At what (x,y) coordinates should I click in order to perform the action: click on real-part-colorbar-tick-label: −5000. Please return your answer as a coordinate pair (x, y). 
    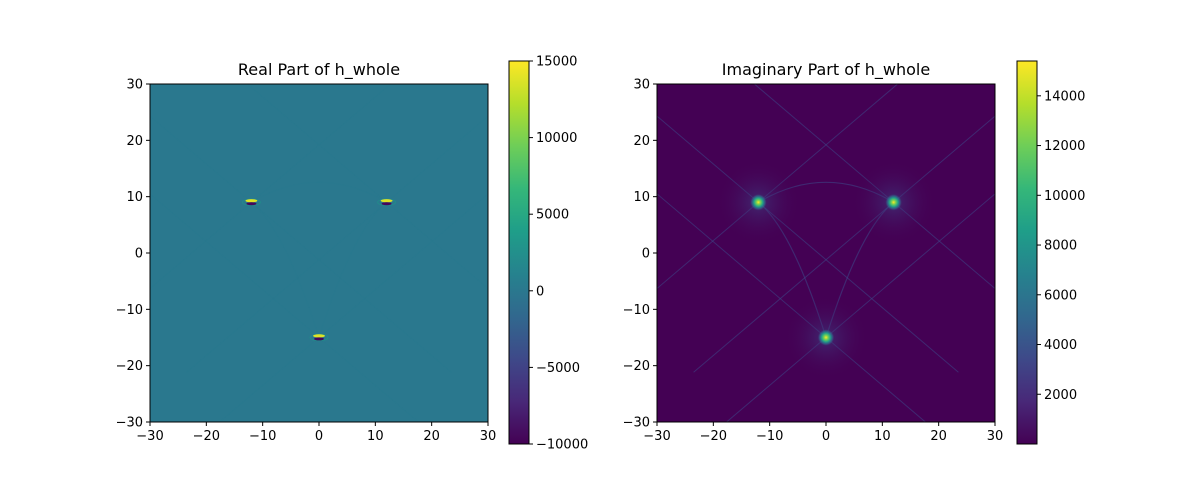
    Looking at the image, I should click on (558, 368).